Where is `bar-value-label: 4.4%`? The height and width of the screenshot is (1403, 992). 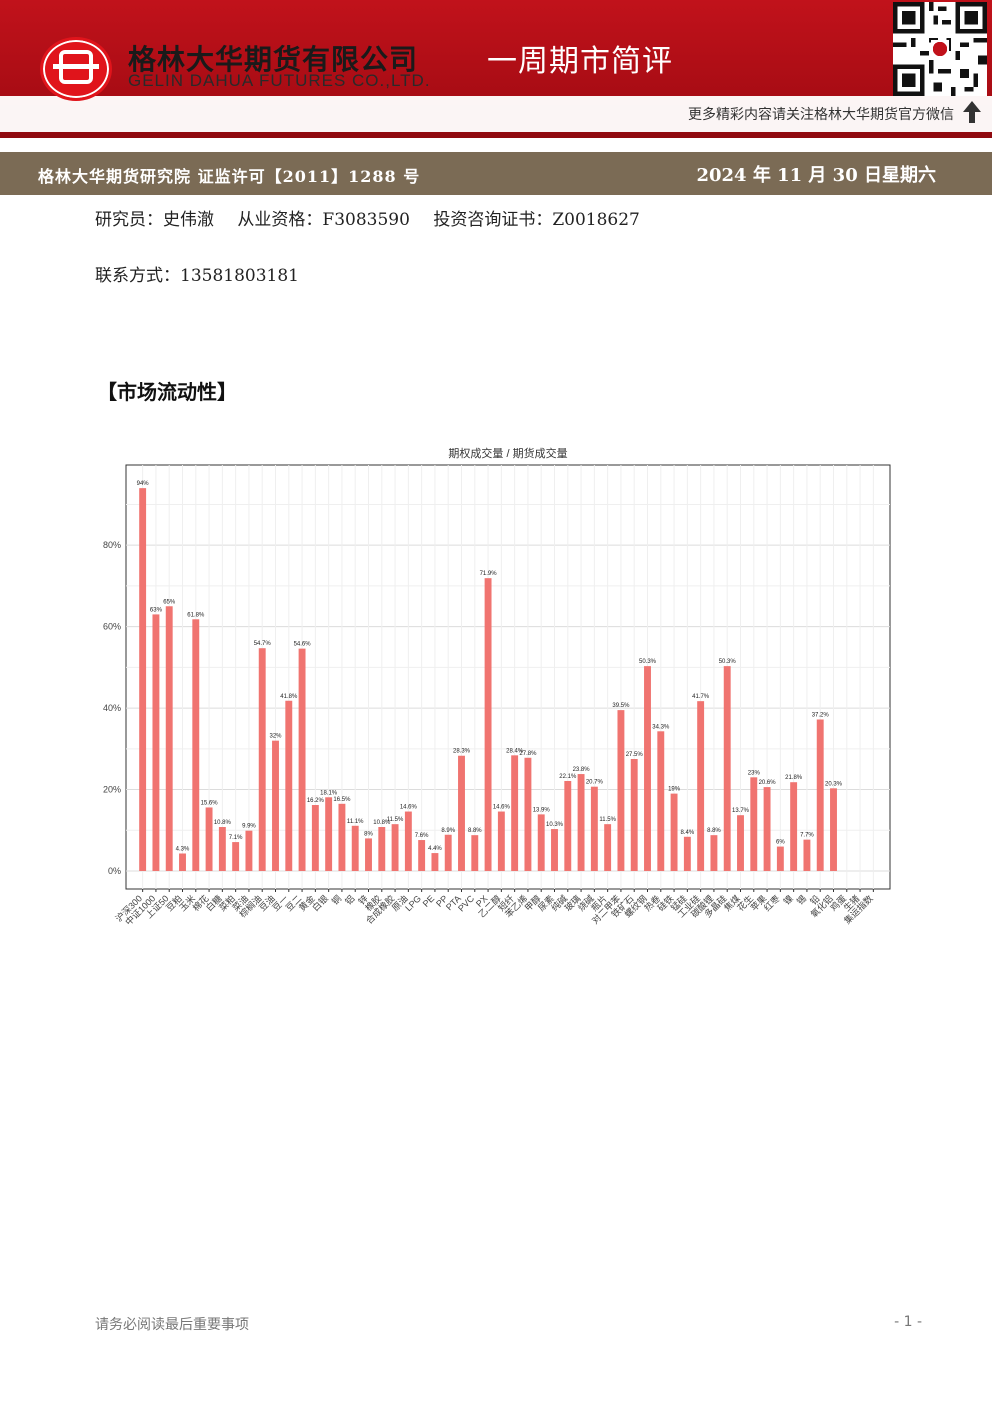
bar-value-label: 4.4% is located at coordinates (435, 849).